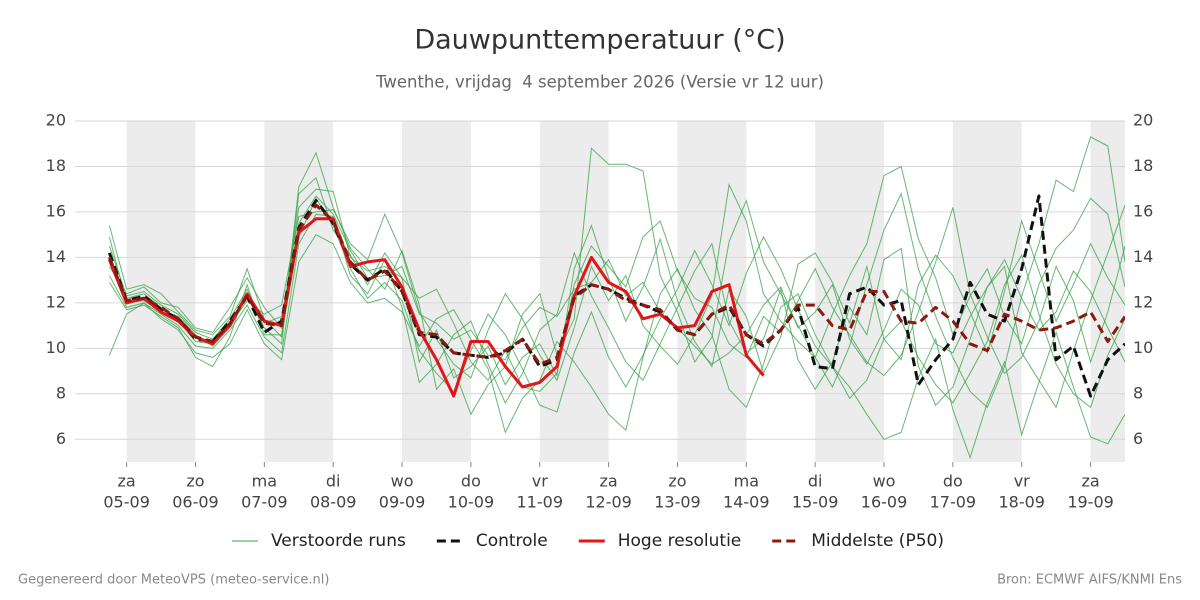 The width and height of the screenshot is (1200, 600). What do you see at coordinates (338, 541) in the screenshot?
I see `legend-label: Verstoorde runs` at bounding box center [338, 541].